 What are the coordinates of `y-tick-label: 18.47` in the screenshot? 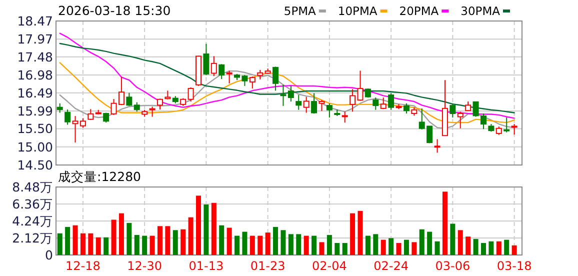 It's located at (35, 21).